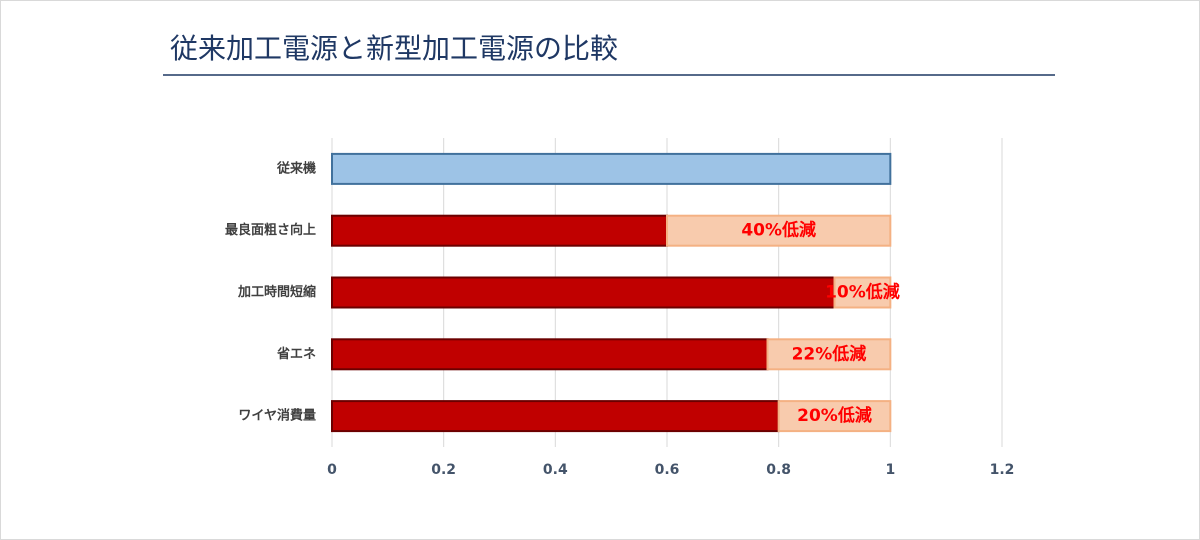  What do you see at coordinates (555, 470) in the screenshot?
I see `x-tick-label: 0.4` at bounding box center [555, 470].